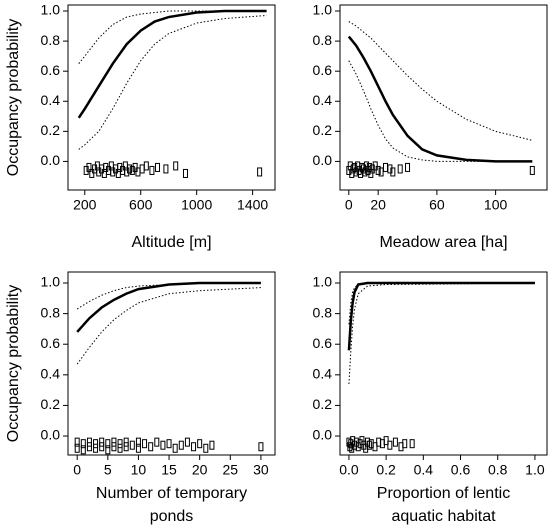 This screenshot has height=529, width=550. I want to click on y-tick-label: 0.0, so click(323, 160).